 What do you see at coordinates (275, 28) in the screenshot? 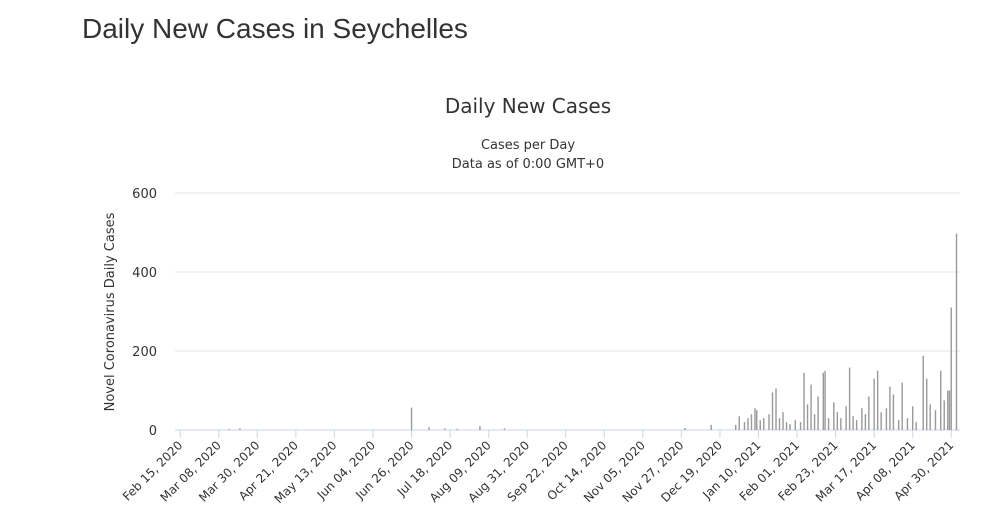
I see `page-title: Daily New Cases in Seychelles` at bounding box center [275, 28].